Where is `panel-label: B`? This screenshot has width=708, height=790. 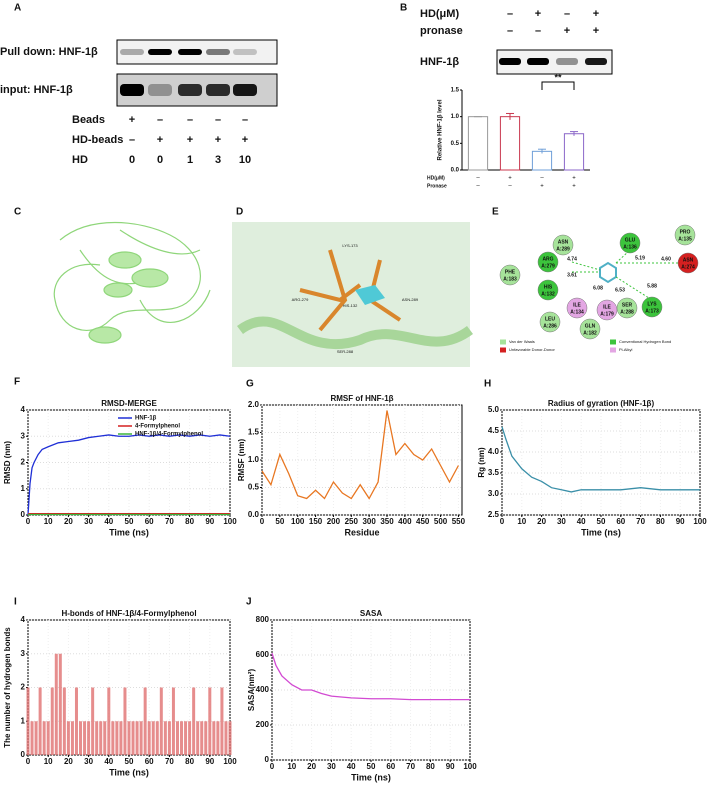 panel-label: B is located at coordinates (403, 8).